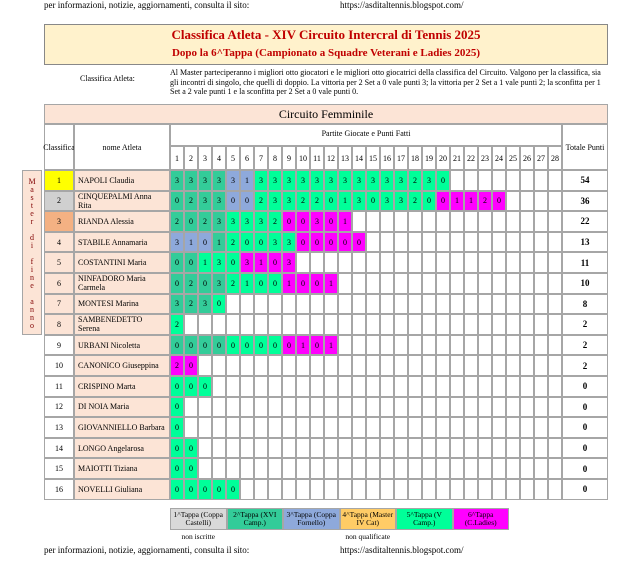  What do you see at coordinates (585, 304) in the screenshot?
I see `total: 8` at bounding box center [585, 304].